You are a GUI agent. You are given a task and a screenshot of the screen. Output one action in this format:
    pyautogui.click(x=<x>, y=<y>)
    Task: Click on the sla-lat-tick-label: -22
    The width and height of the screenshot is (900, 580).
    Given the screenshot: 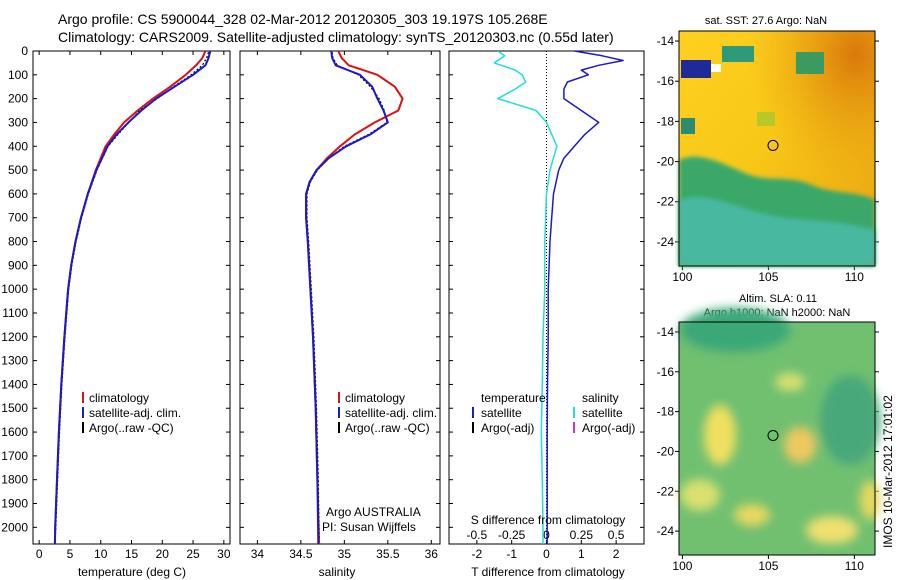 What is the action you would take?
    pyautogui.click(x=666, y=491)
    